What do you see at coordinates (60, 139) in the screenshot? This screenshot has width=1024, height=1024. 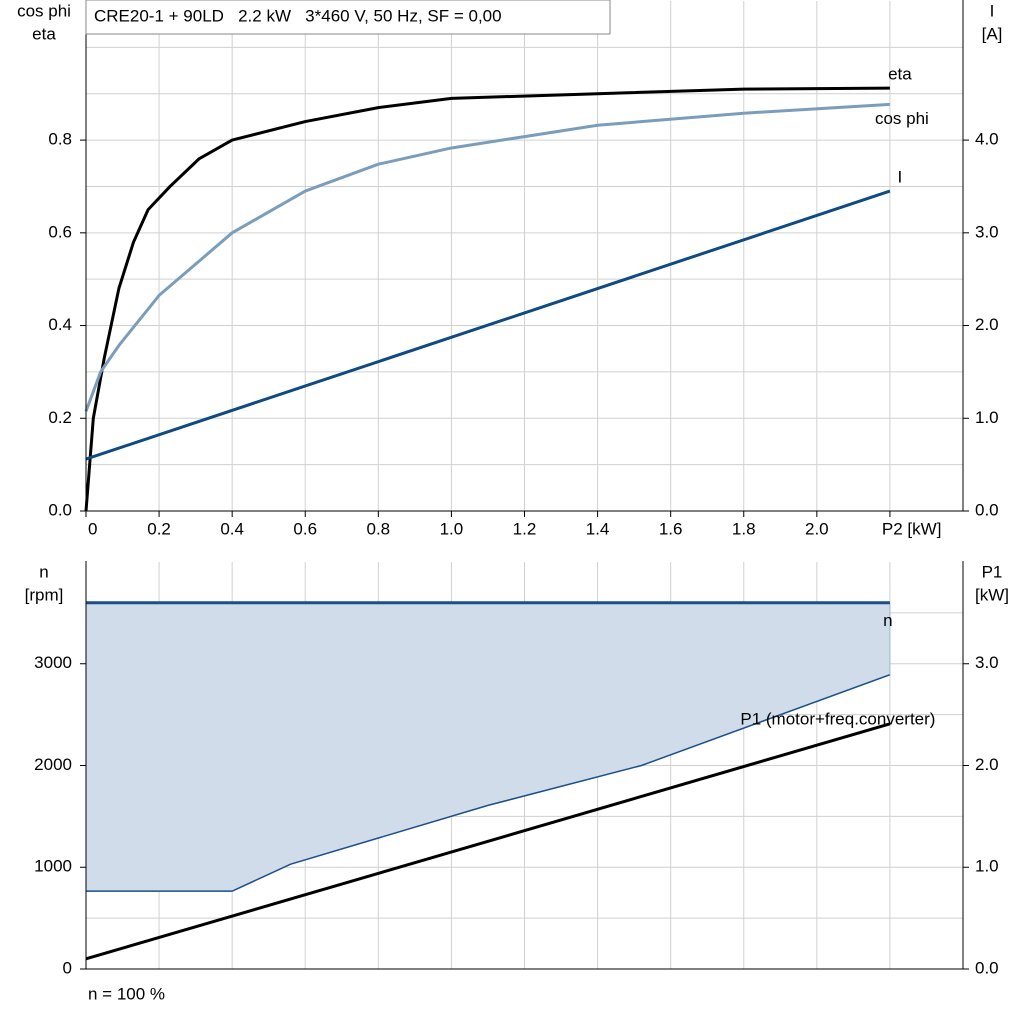 I see `y-tick-label: 0.8` at bounding box center [60, 139].